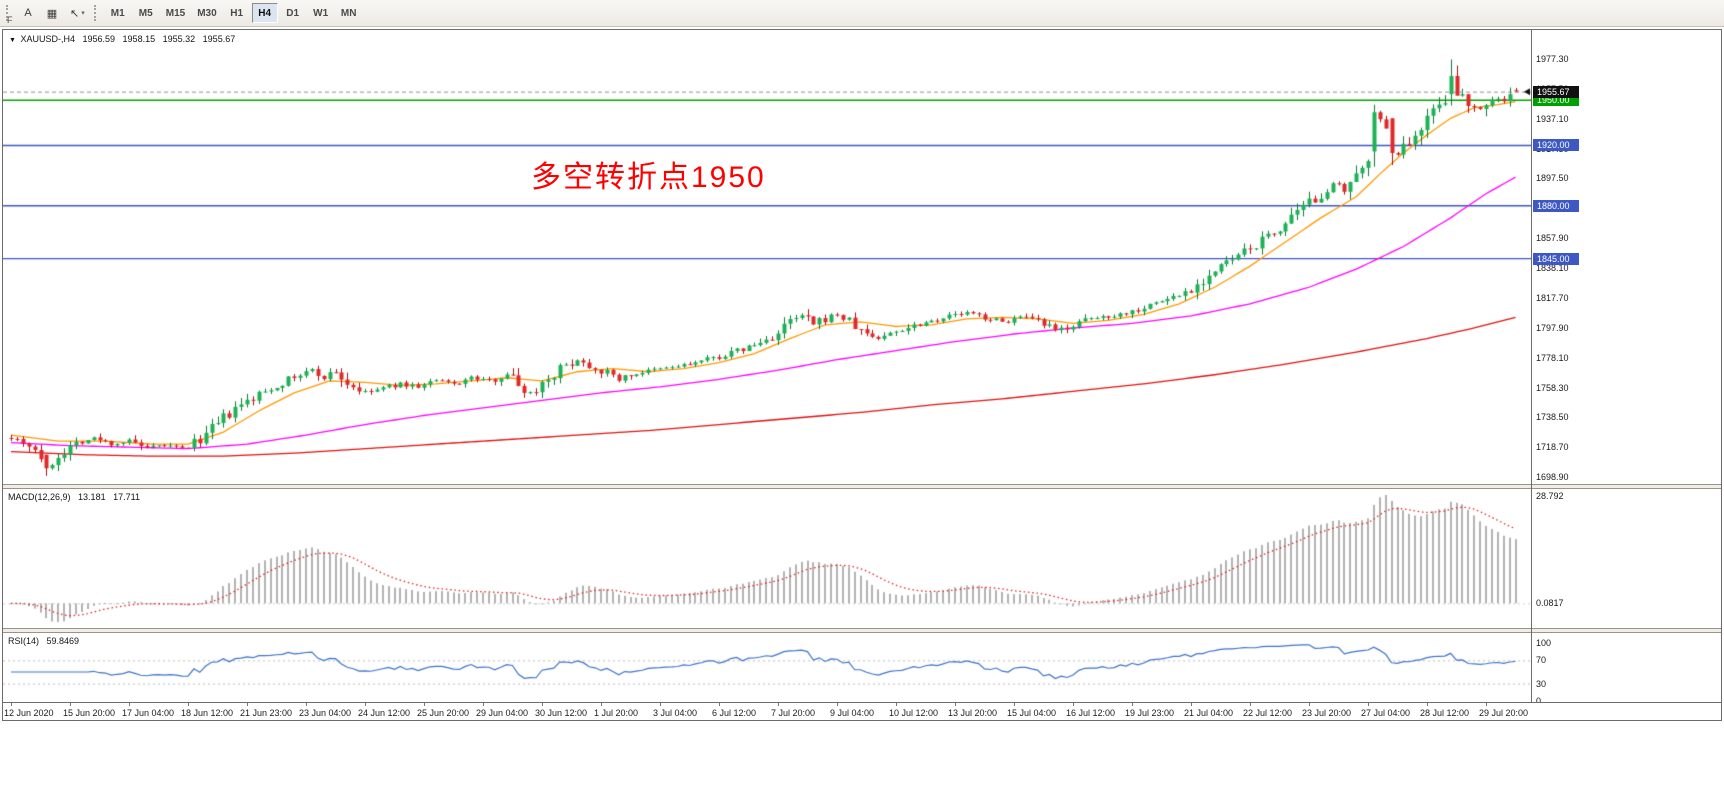  What do you see at coordinates (767, 667) in the screenshot?
I see `rsi-indicator-canvas` at bounding box center [767, 667].